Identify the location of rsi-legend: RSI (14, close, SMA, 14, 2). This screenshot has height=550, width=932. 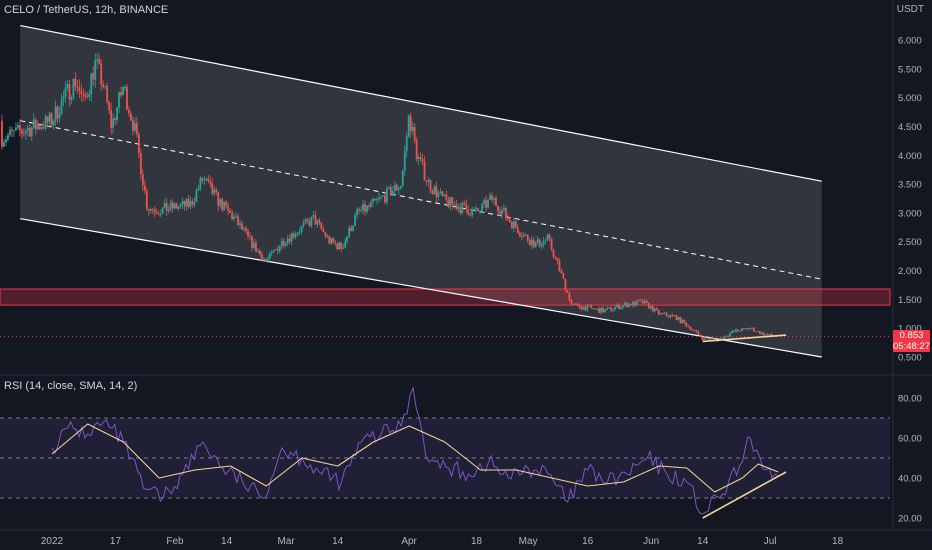
(71, 386).